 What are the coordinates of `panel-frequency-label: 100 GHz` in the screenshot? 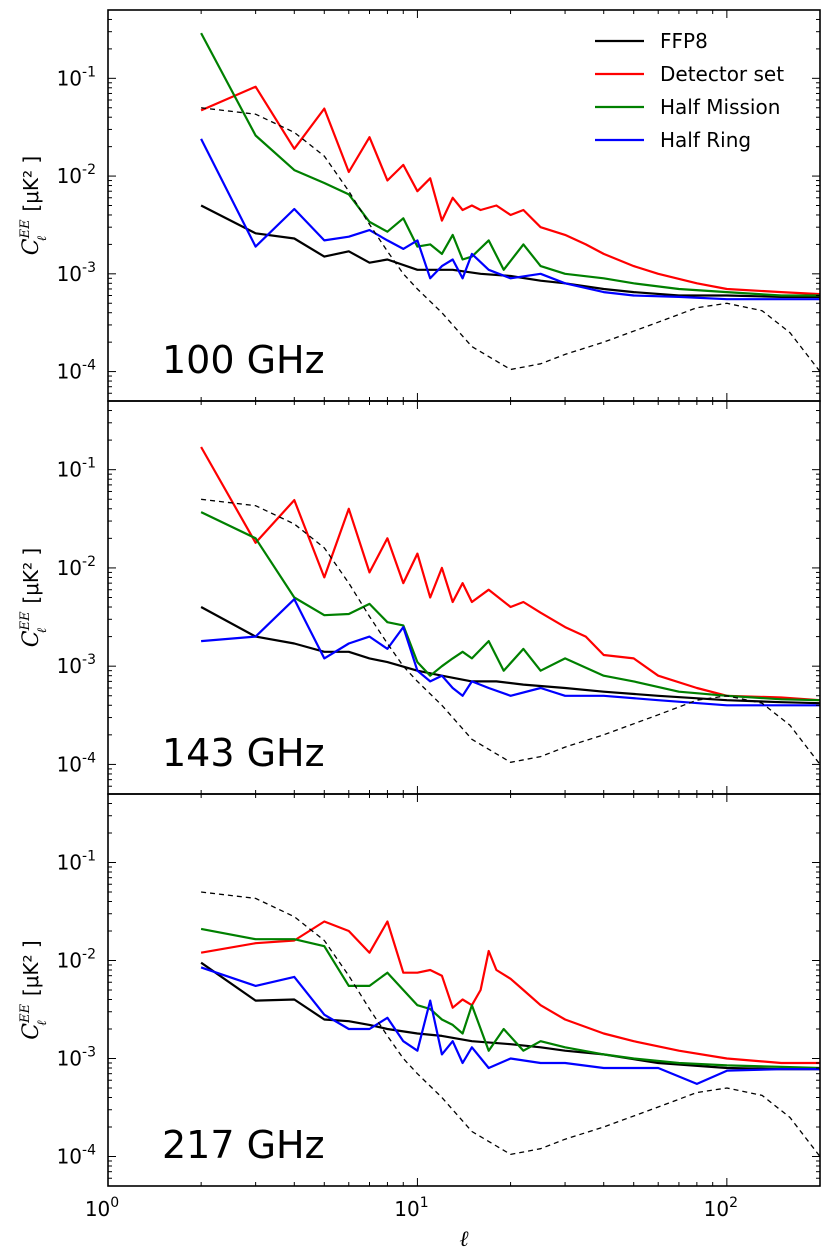 It's located at (243, 360).